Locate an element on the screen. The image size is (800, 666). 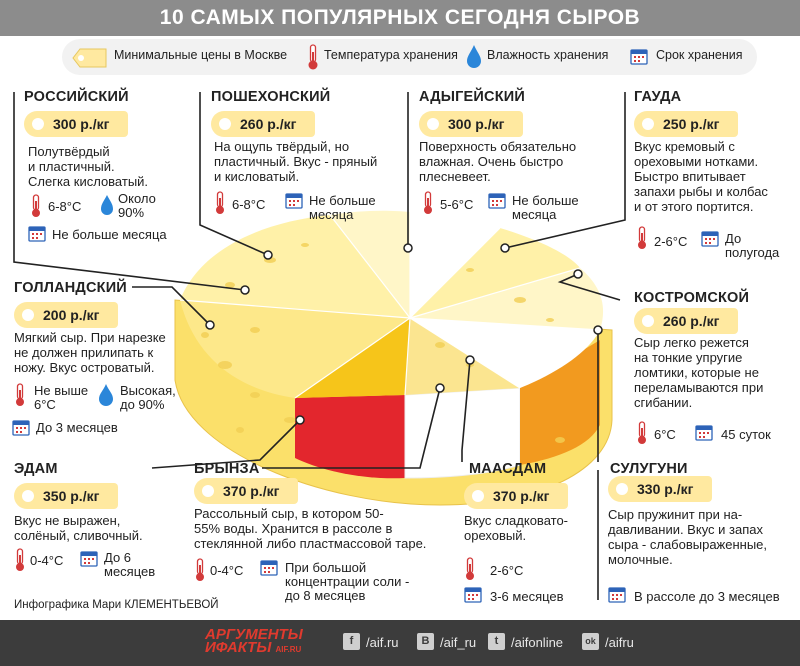
facebook-icon: f is located at coordinates (351, 641).